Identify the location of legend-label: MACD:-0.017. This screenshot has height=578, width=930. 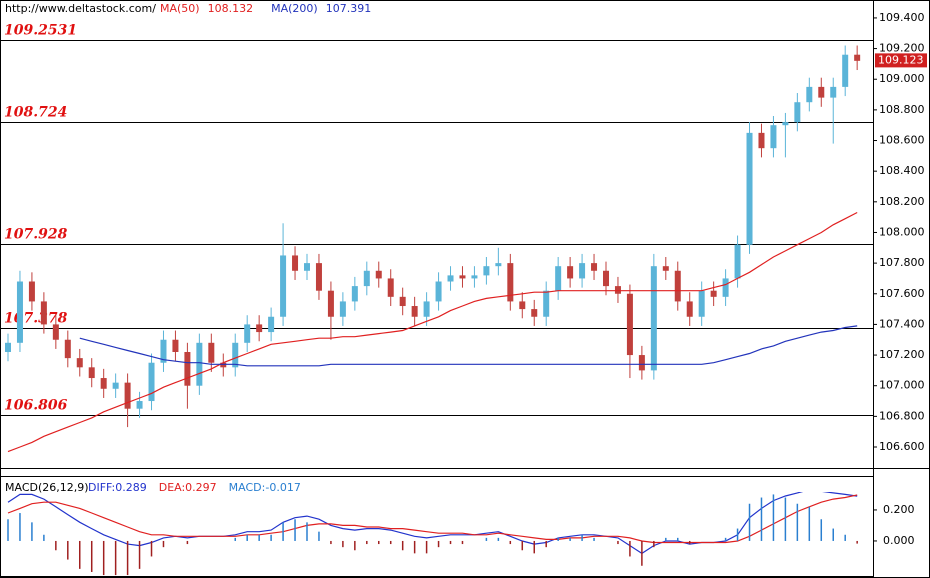
(265, 487).